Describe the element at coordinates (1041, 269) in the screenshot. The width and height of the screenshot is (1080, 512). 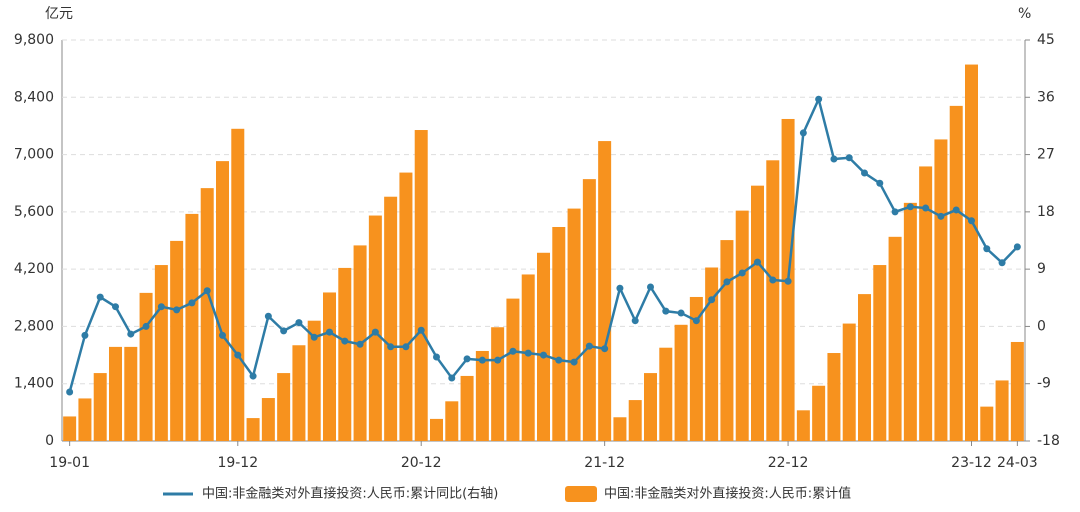
I see `y2-tick-label: 9` at that location.